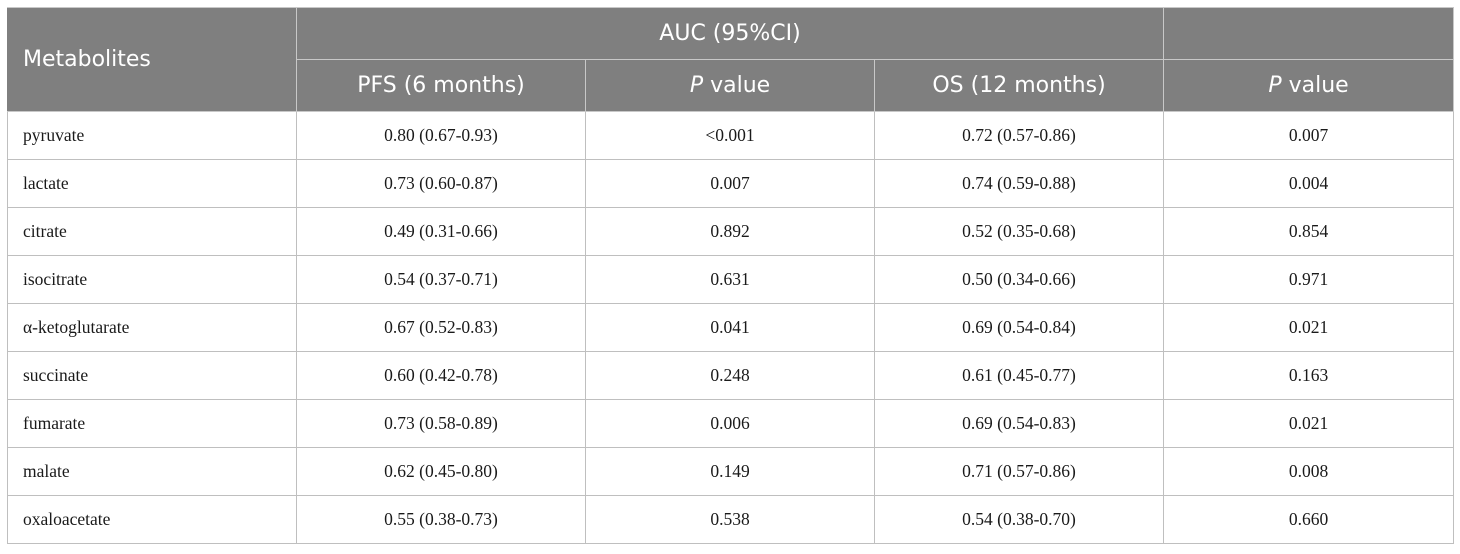 The image size is (1460, 554). Describe the element at coordinates (152, 231) in the screenshot. I see `metabolite-name: citrate` at that location.